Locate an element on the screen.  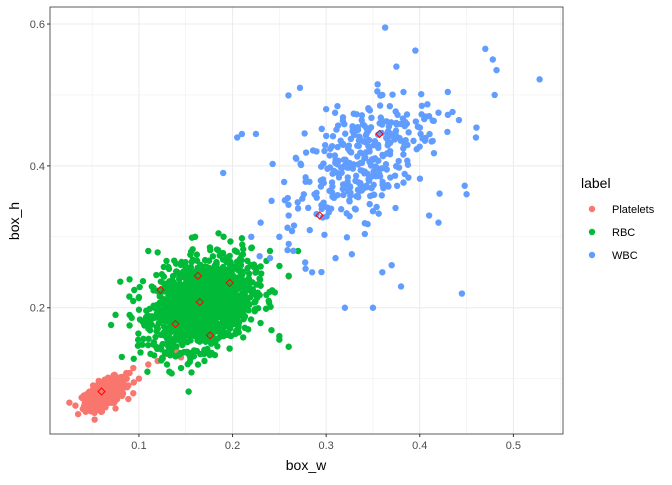
y-axis-ticks: 0.2 0.4 0.6 is located at coordinates (40, 167).